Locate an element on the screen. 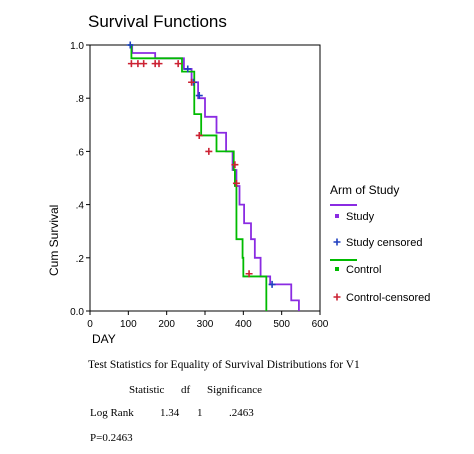  legend-label: Study is located at coordinates (360, 217).